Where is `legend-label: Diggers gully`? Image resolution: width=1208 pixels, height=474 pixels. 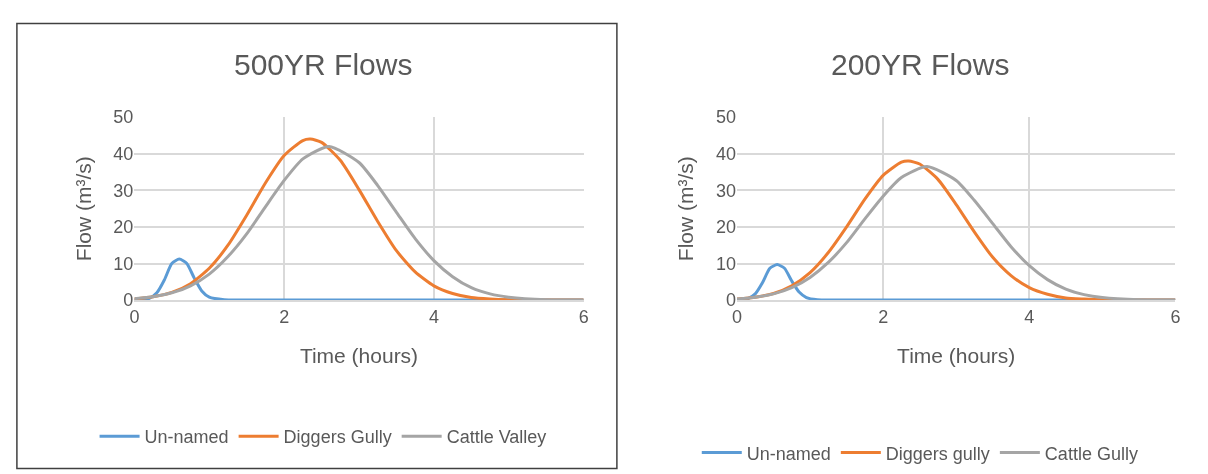 legend-label: Diggers gully is located at coordinates (937, 453).